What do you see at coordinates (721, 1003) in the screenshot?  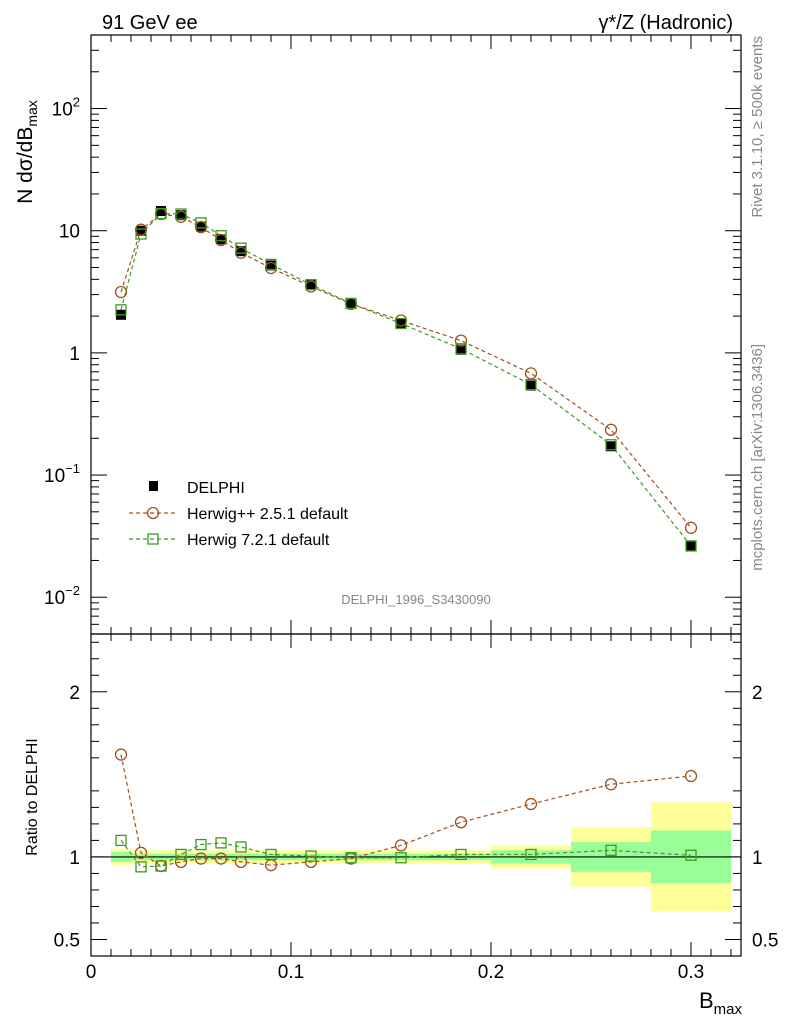 I see `x-axis-label: Bmax` at bounding box center [721, 1003].